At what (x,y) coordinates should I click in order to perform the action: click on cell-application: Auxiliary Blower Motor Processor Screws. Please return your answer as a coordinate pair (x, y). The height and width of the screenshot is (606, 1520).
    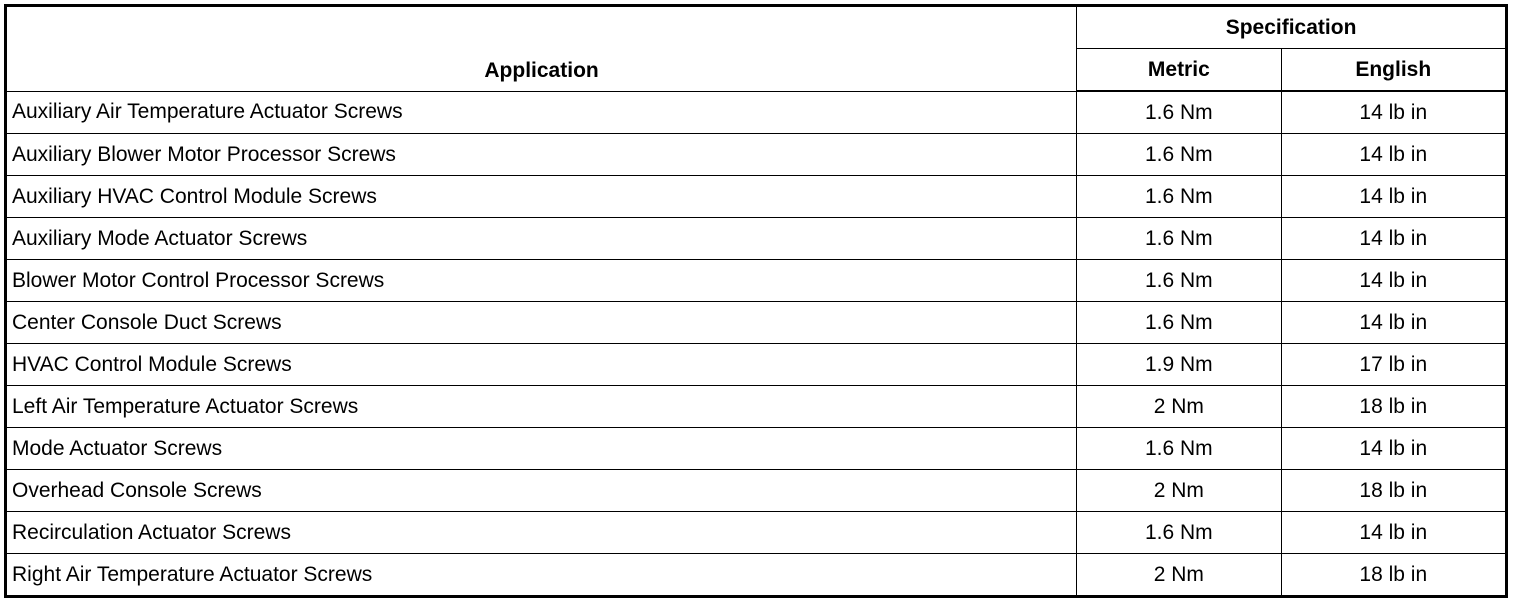
    Looking at the image, I should click on (541, 154).